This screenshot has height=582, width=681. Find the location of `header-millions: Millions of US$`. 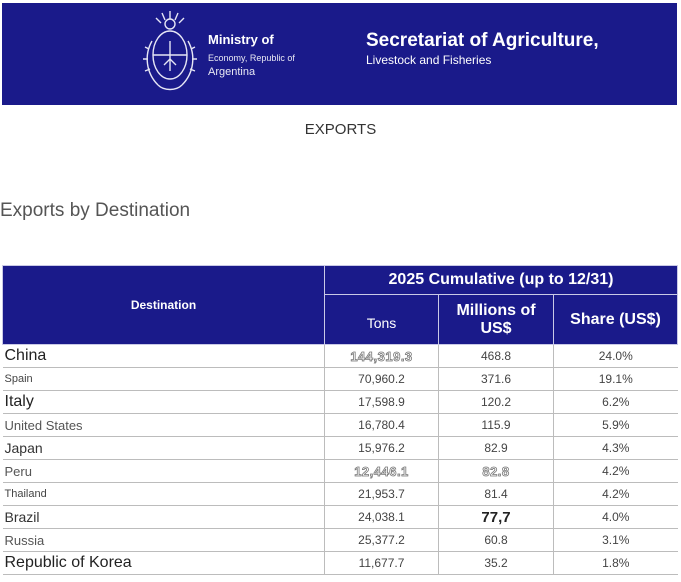

header-millions: Millions of US$ is located at coordinates (496, 319).